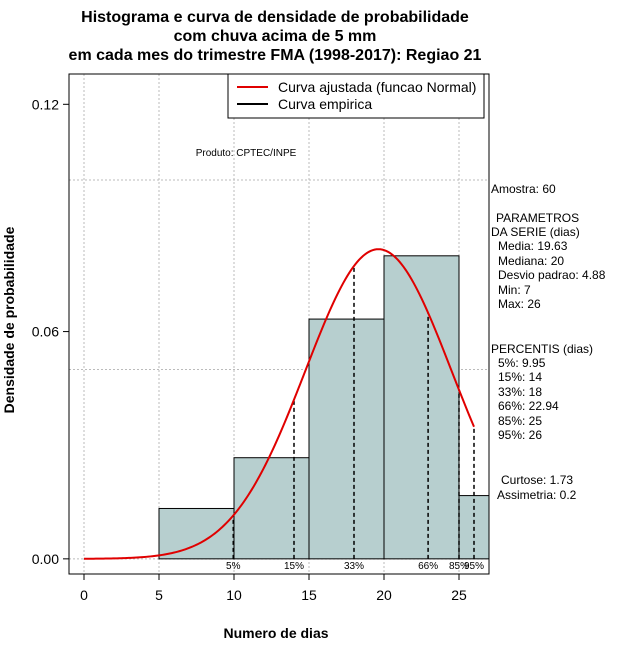 This screenshot has width=640, height=660. I want to click on param-max: Max: 26, so click(519, 304).